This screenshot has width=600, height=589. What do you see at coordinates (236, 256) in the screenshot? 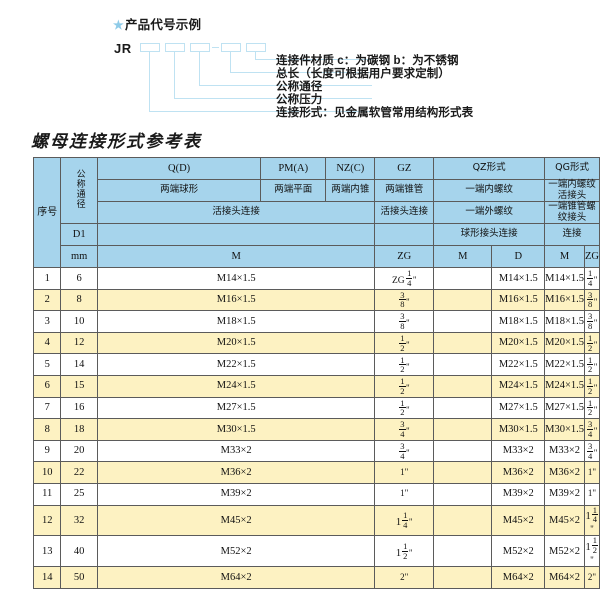
I see `header-unit-m: M` at bounding box center [236, 256].